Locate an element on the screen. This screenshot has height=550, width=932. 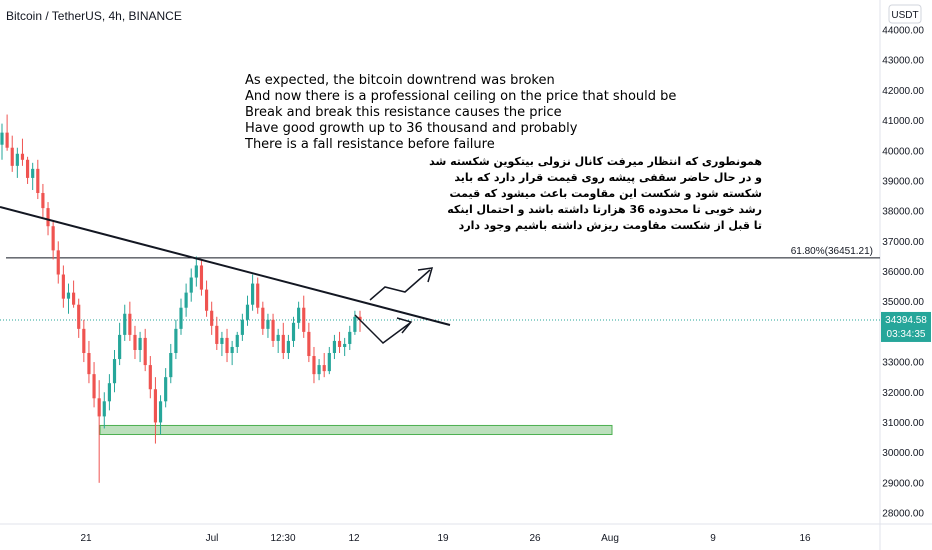
price-tick-label: 39000.00 is located at coordinates (903, 181).